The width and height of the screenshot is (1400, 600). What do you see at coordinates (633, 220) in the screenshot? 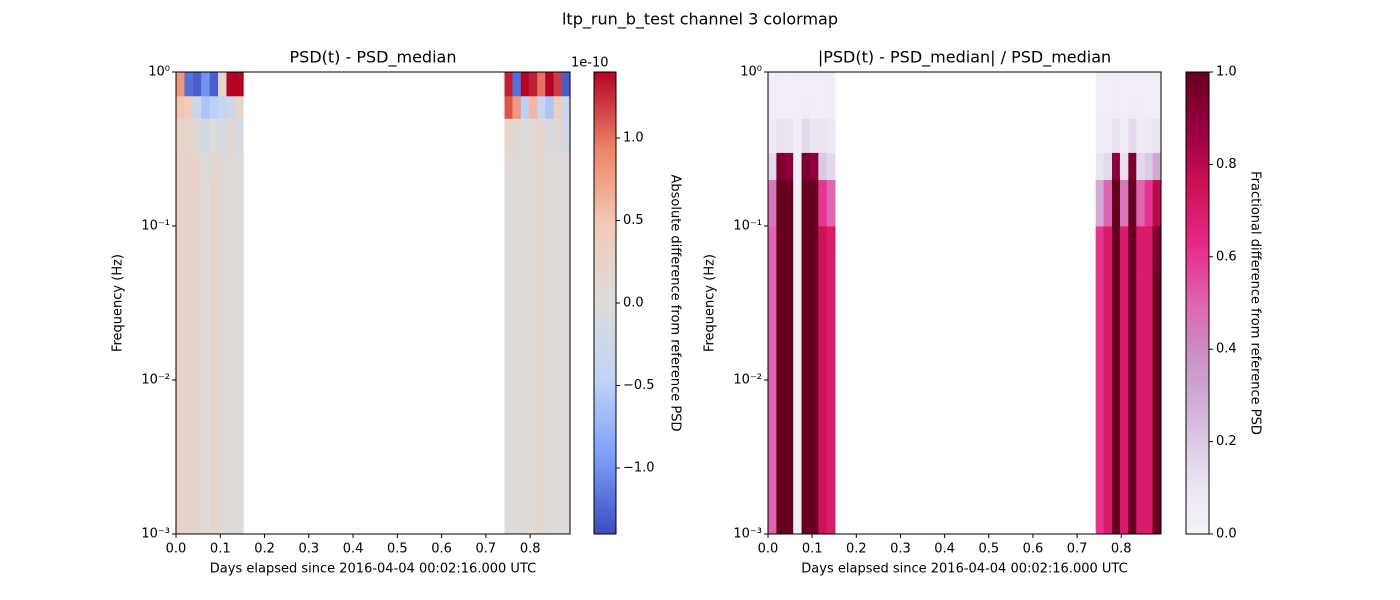
I see `colorbar-tick-label: 0.5` at bounding box center [633, 220].